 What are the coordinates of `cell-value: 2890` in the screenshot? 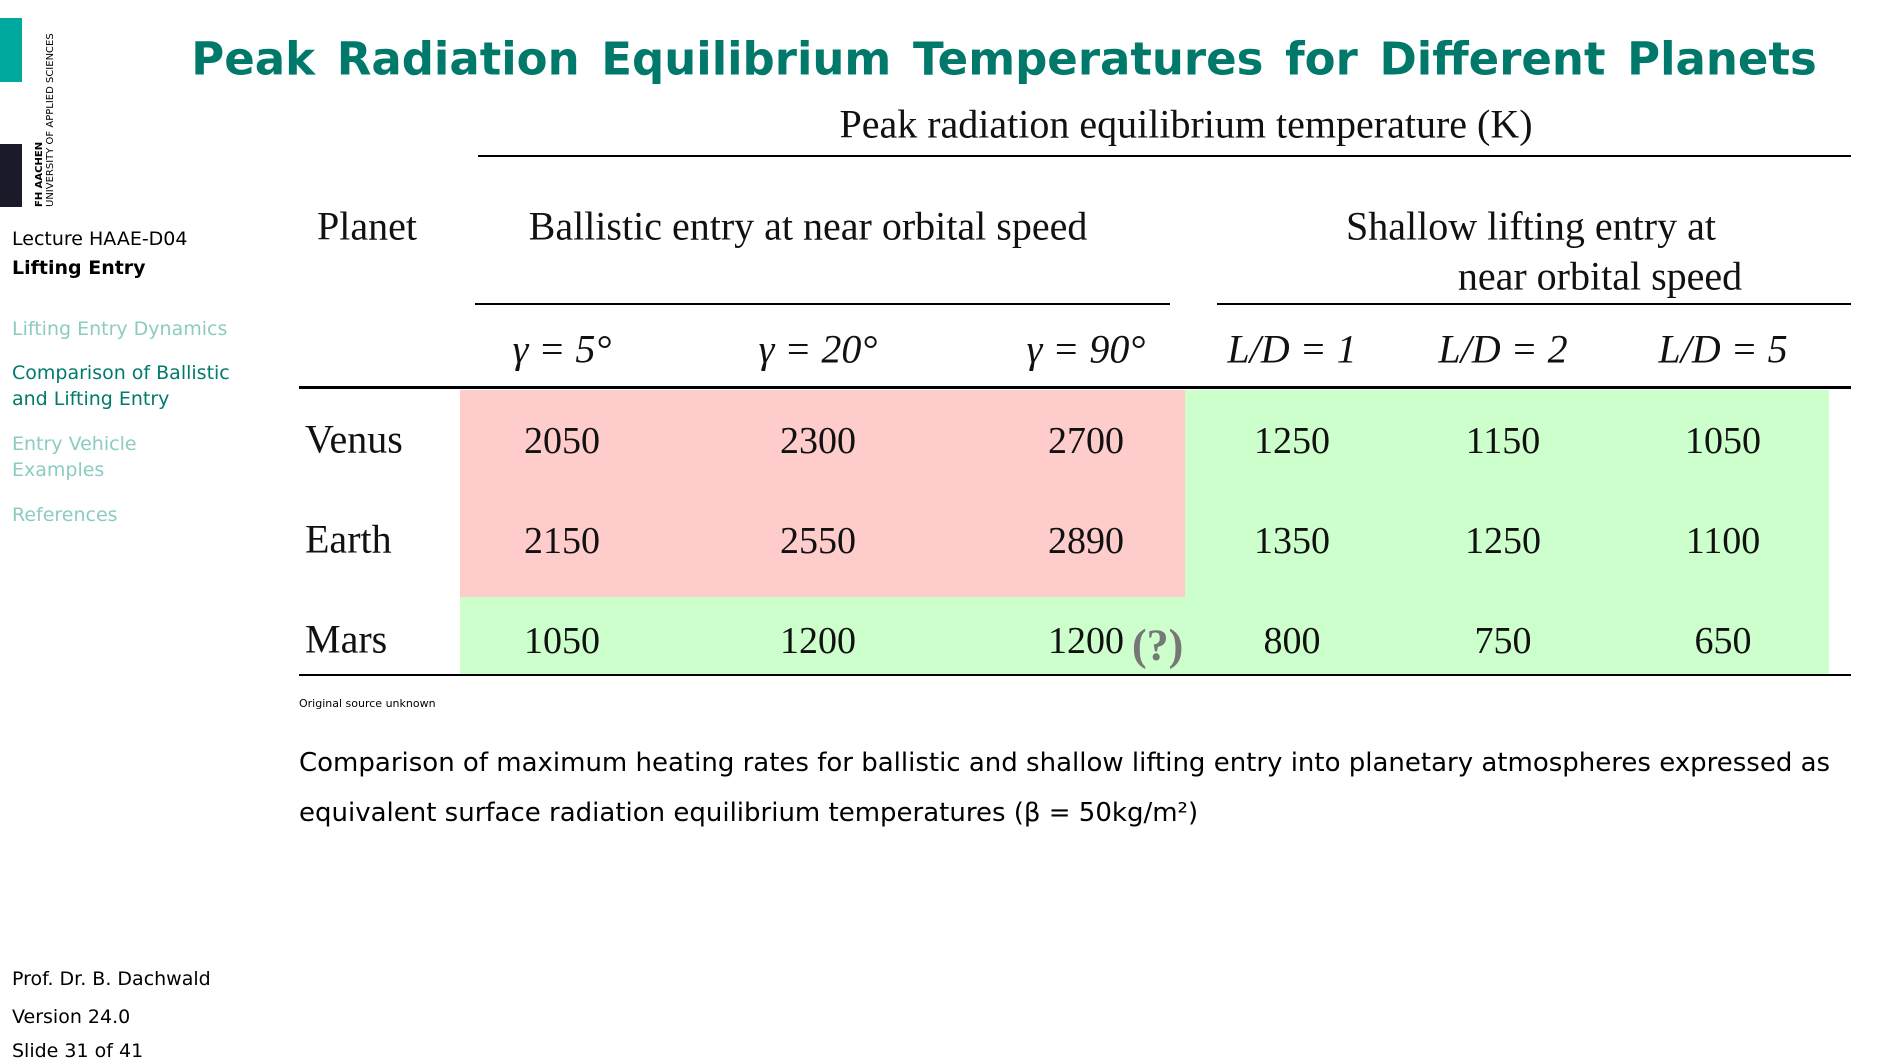 It's located at (1086, 541).